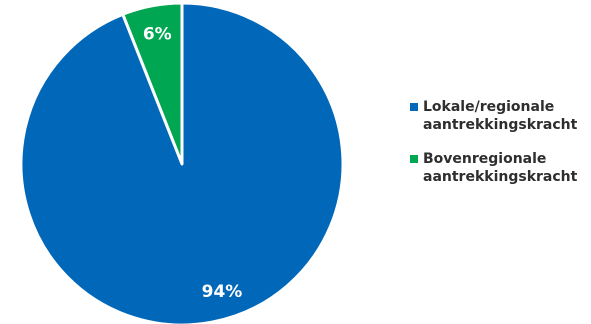 Image resolution: width=591 pixels, height=324 pixels. I want to click on legend-swatch-lokale-regionale, so click(414, 107).